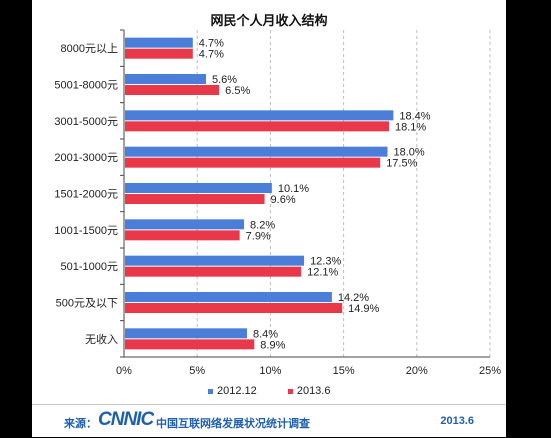  I want to click on data-label: 17.5%, so click(401, 164).